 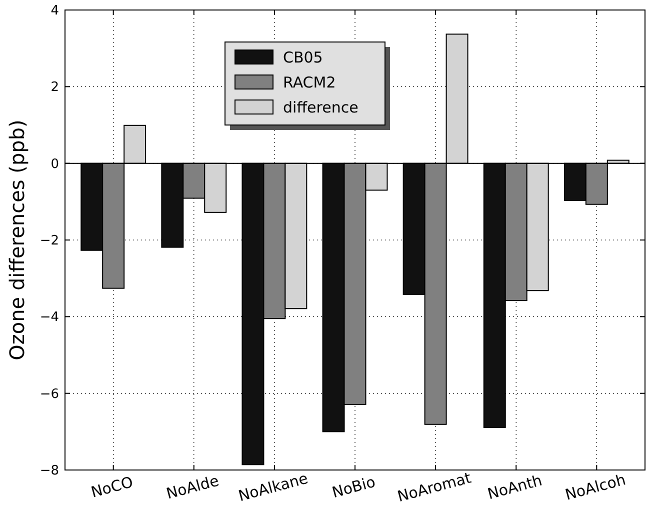 I want to click on y-tick-label: −2, so click(x=49, y=241).